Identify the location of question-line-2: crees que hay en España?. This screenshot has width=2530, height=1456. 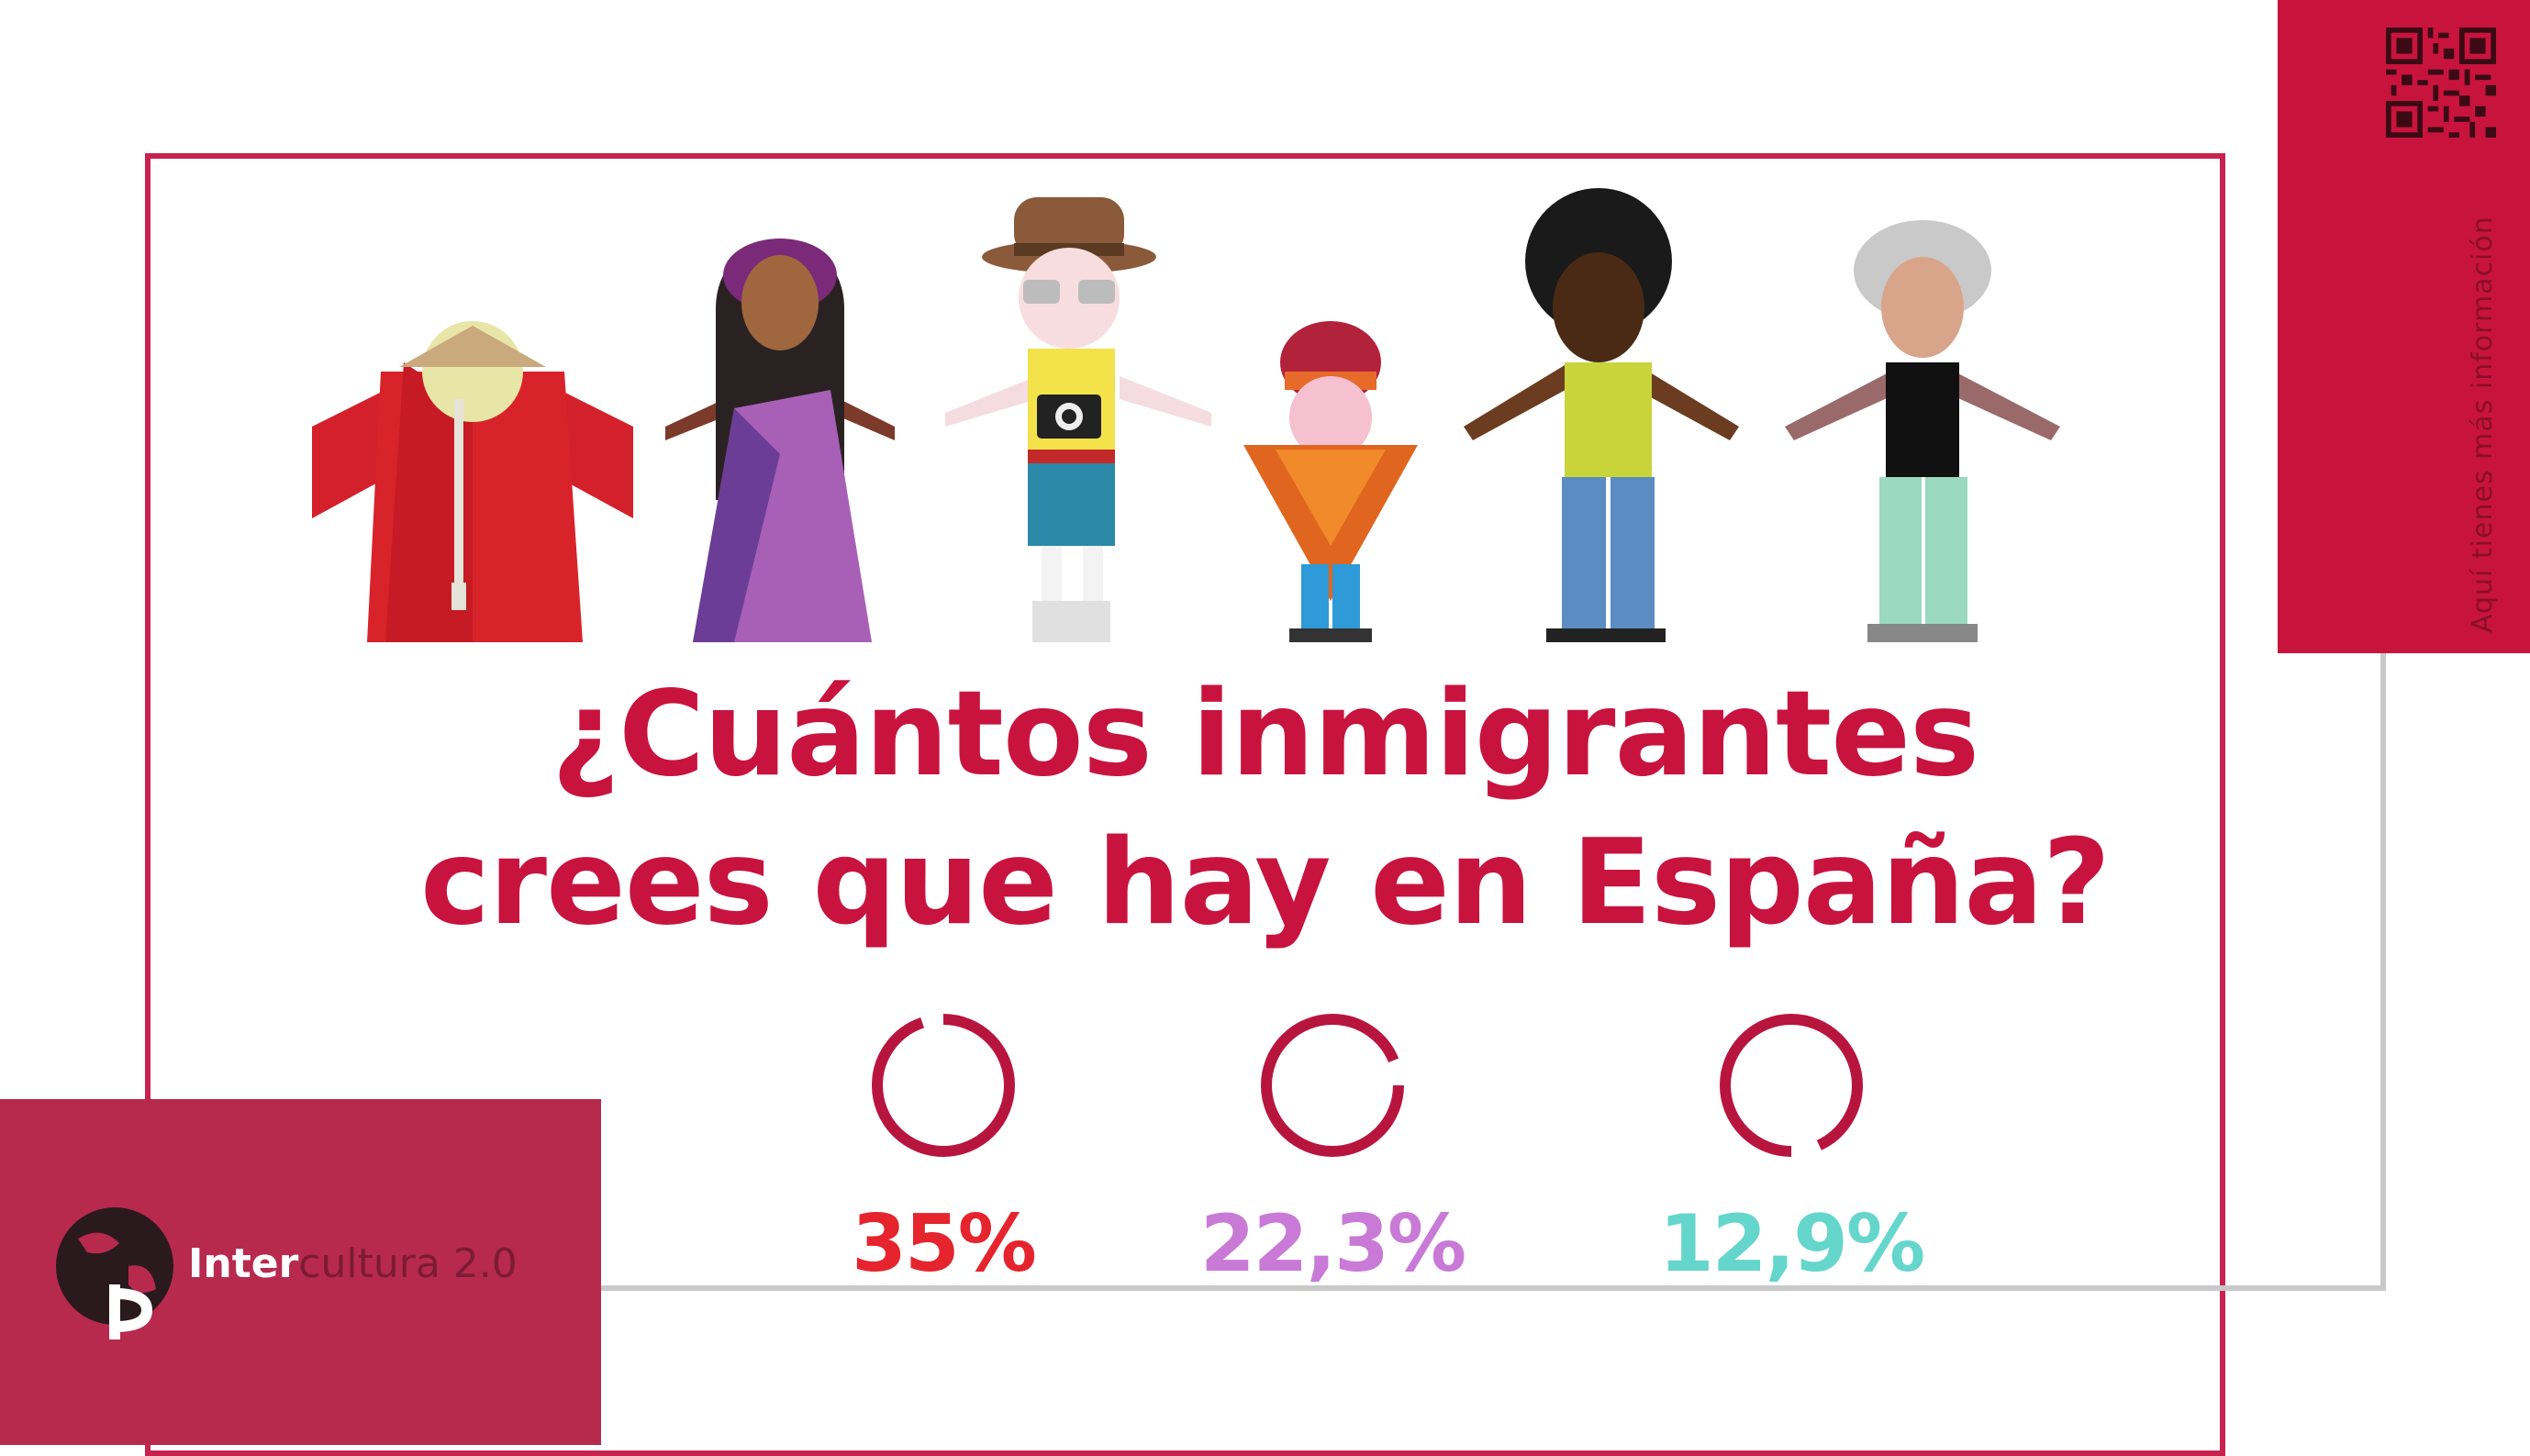
(1265, 883).